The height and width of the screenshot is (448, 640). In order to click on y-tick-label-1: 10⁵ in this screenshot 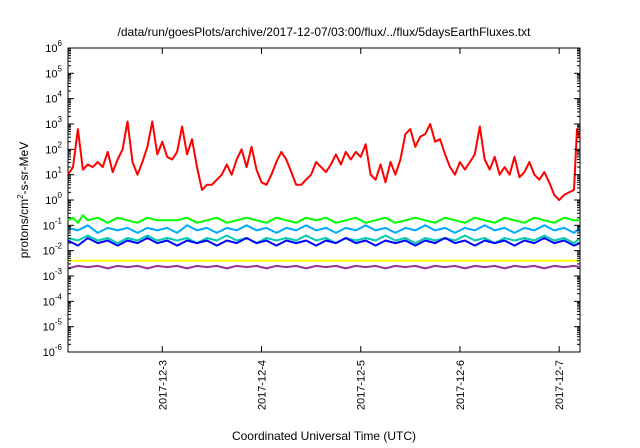, I will do `click(53, 72)`.